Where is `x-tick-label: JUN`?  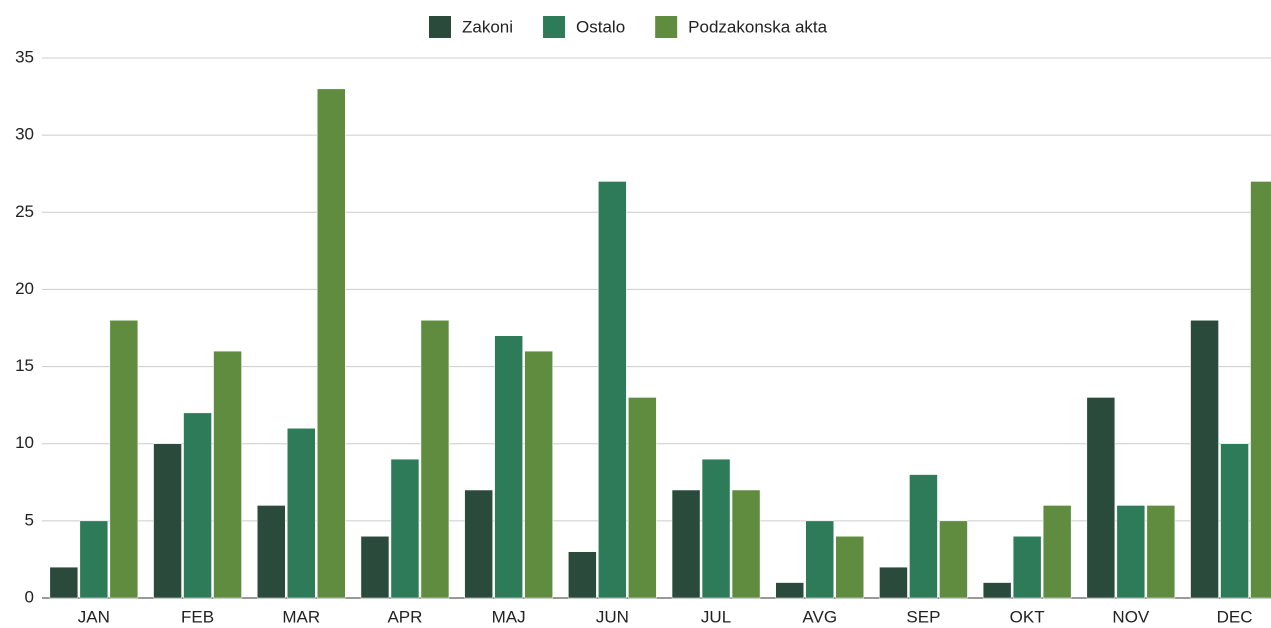
x-tick-label: JUN is located at coordinates (612, 616).